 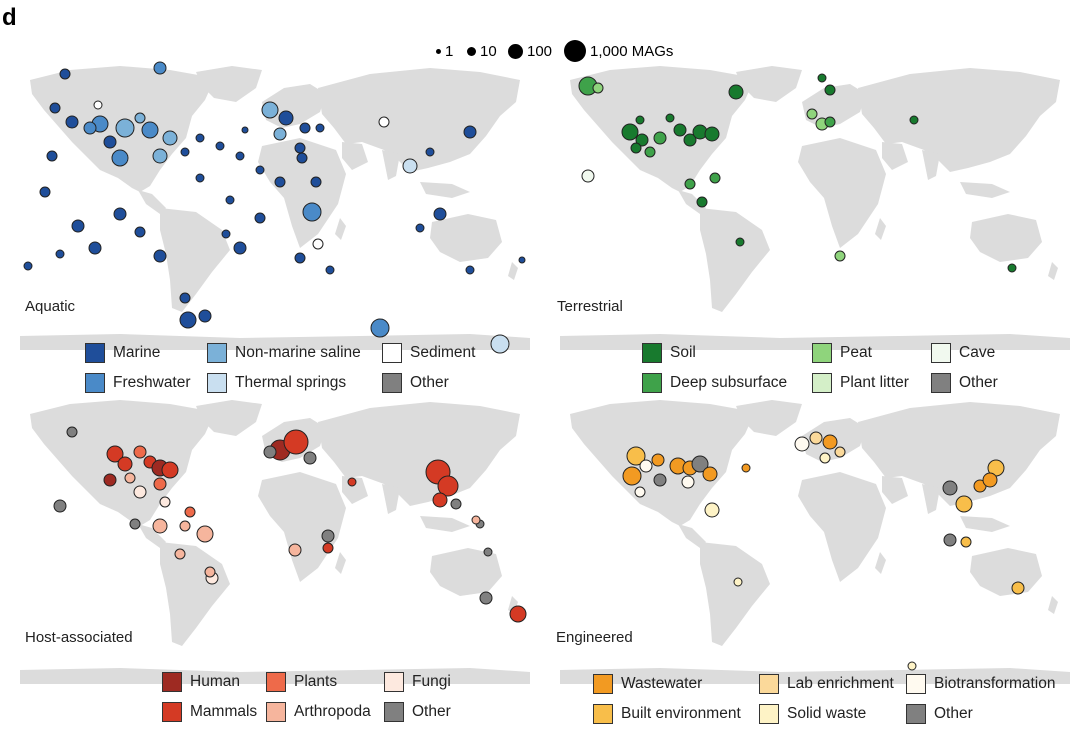 What do you see at coordinates (298, 352) in the screenshot?
I see `legend-label: Non-marine saline` at bounding box center [298, 352].